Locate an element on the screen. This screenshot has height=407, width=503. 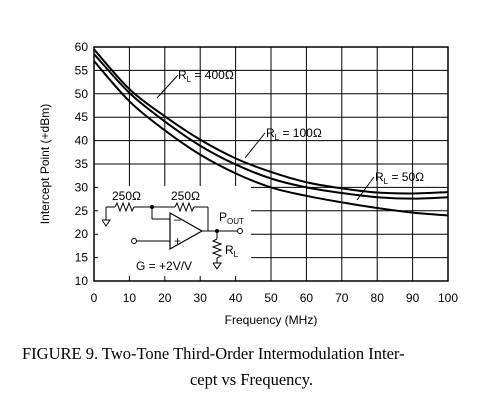
y-tick-label: 10 is located at coordinates (82, 281).